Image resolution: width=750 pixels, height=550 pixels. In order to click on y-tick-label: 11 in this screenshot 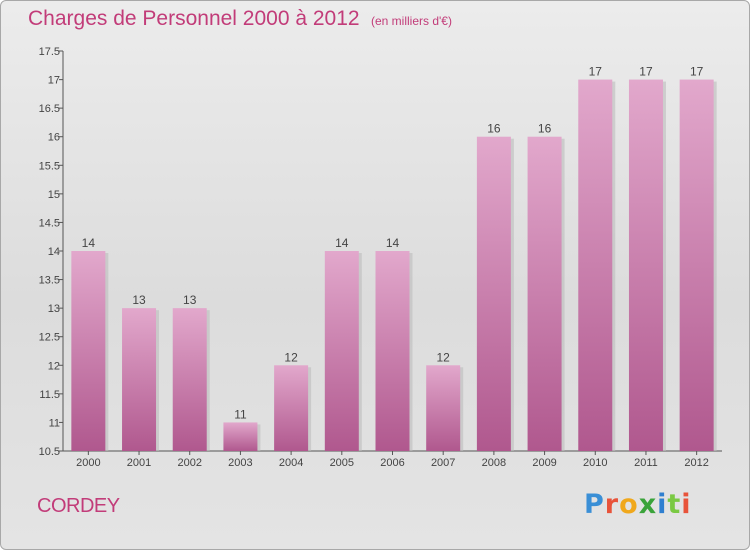, I will do `click(54, 423)`.